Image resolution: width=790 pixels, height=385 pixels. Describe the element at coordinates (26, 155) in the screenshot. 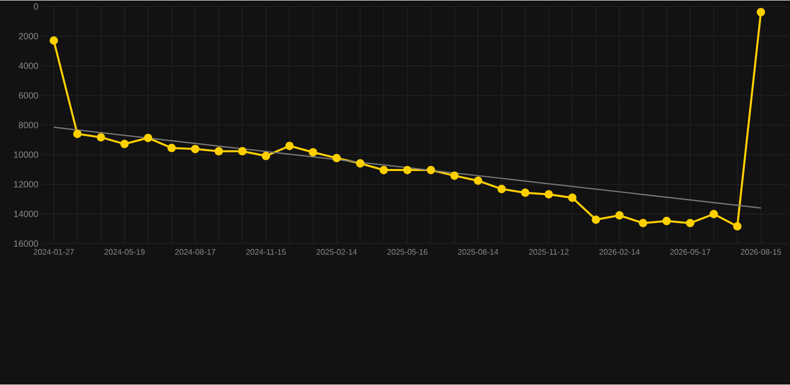

I see `y-tick-label: 10000` at that location.